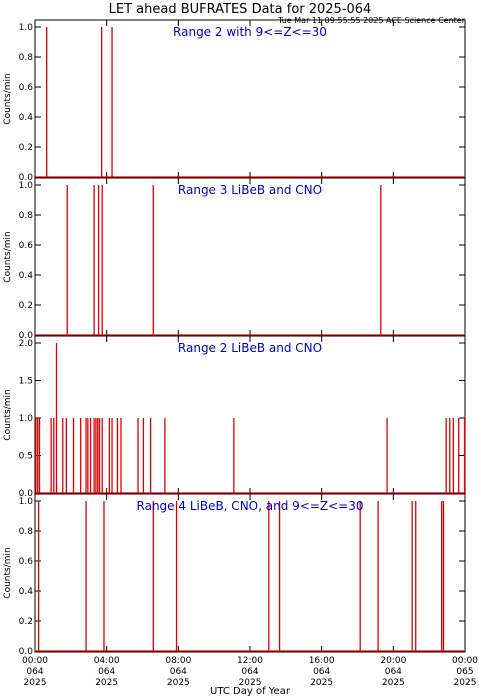  I want to click on x-tick-label: 065, so click(464, 672).